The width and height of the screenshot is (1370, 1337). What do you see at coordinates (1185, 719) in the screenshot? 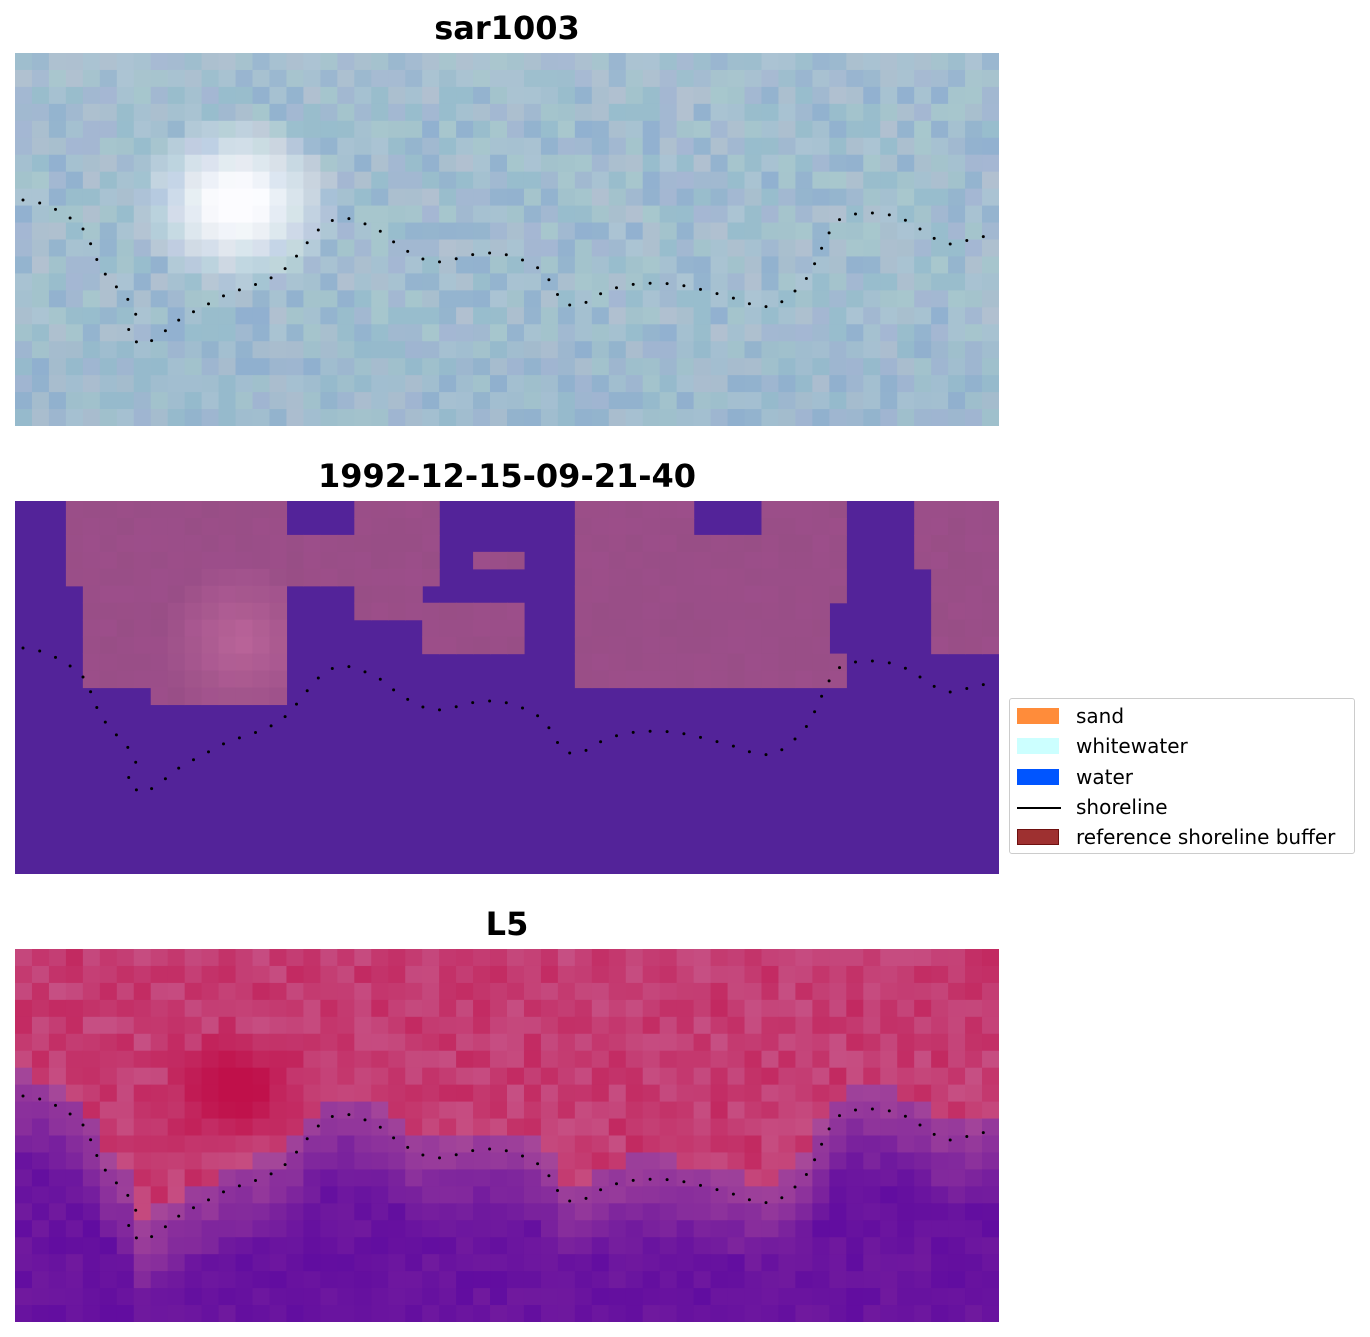
I see `legend-item-sand: sand` at bounding box center [1185, 719].